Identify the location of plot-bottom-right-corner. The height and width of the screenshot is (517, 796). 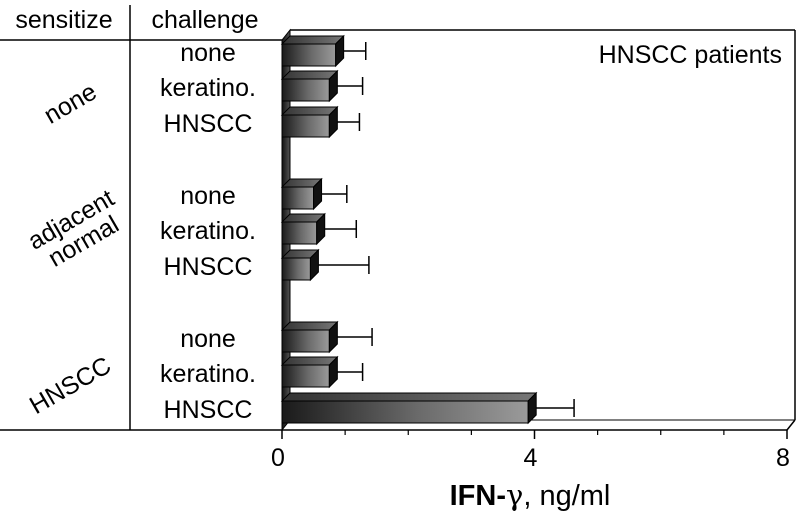
(791, 425).